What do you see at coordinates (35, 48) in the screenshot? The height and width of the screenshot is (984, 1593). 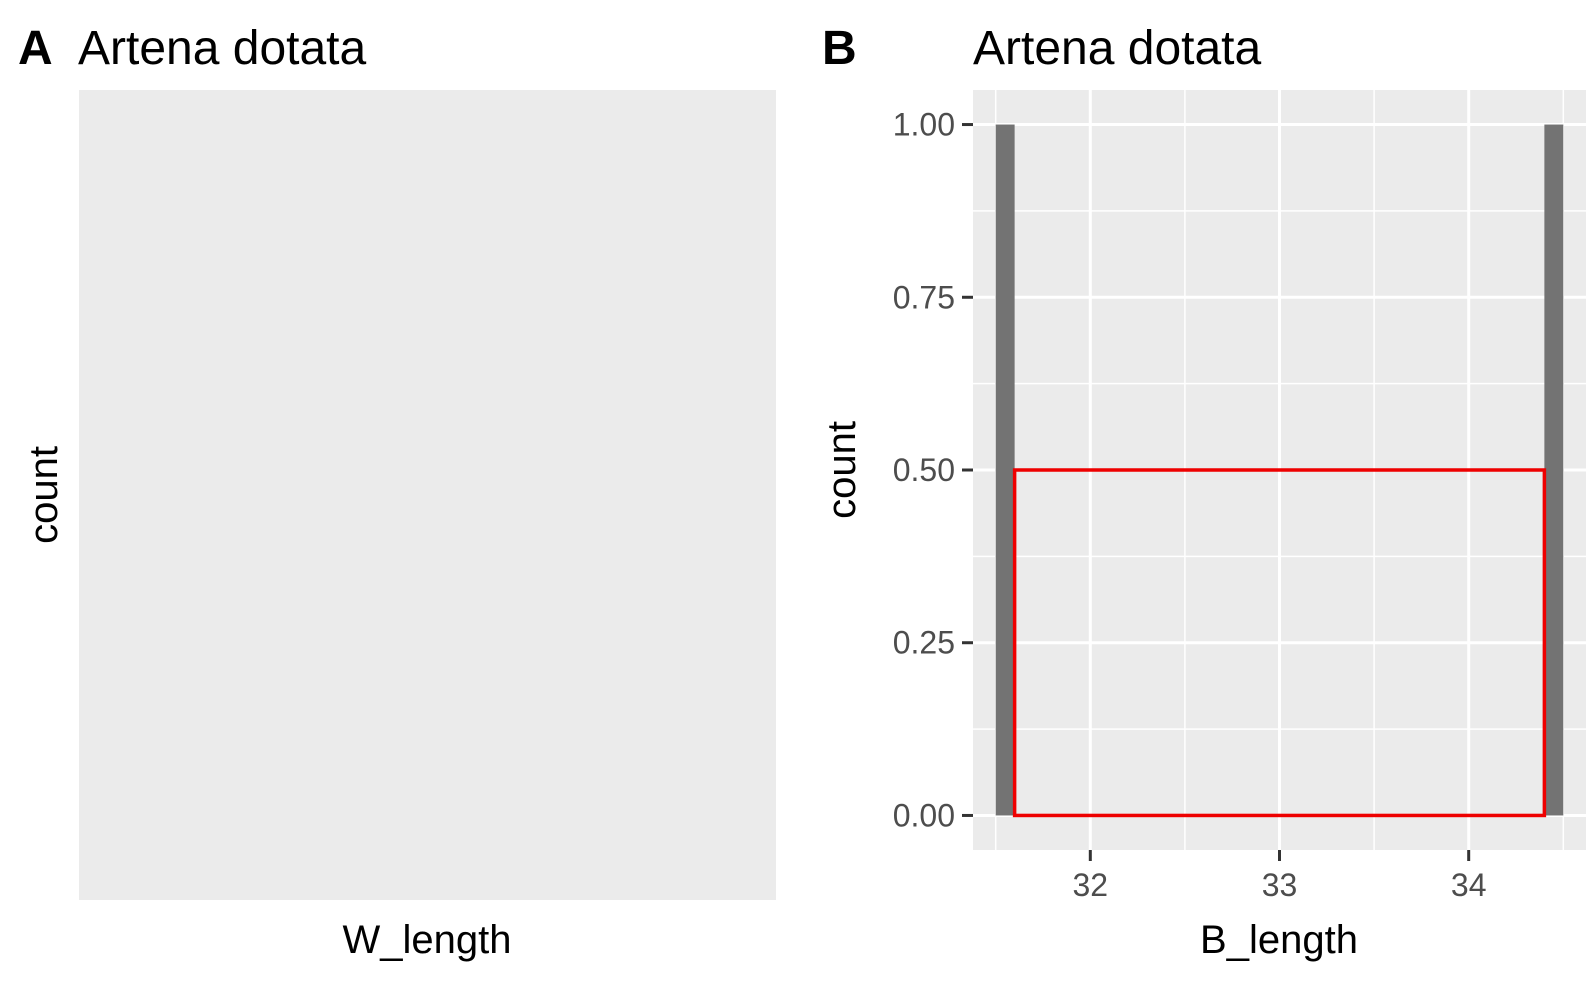 I see `panel-a-tag: A` at bounding box center [35, 48].